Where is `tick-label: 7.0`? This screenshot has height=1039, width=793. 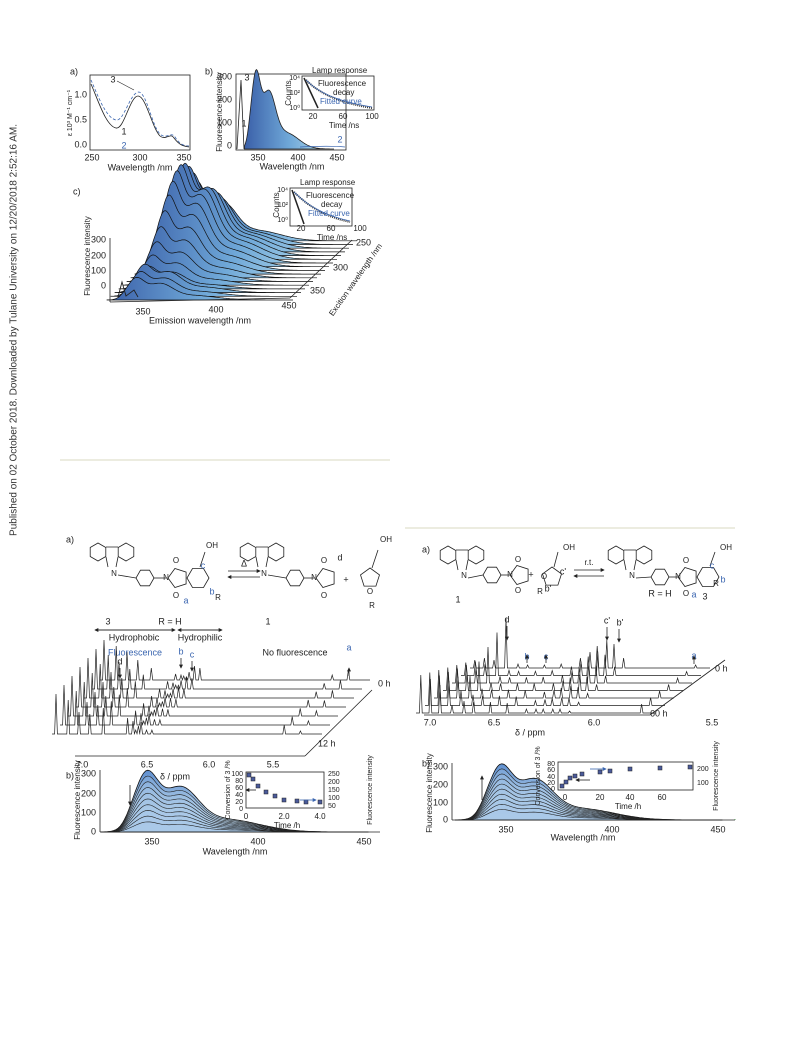 tick-label: 7.0 is located at coordinates (430, 722).